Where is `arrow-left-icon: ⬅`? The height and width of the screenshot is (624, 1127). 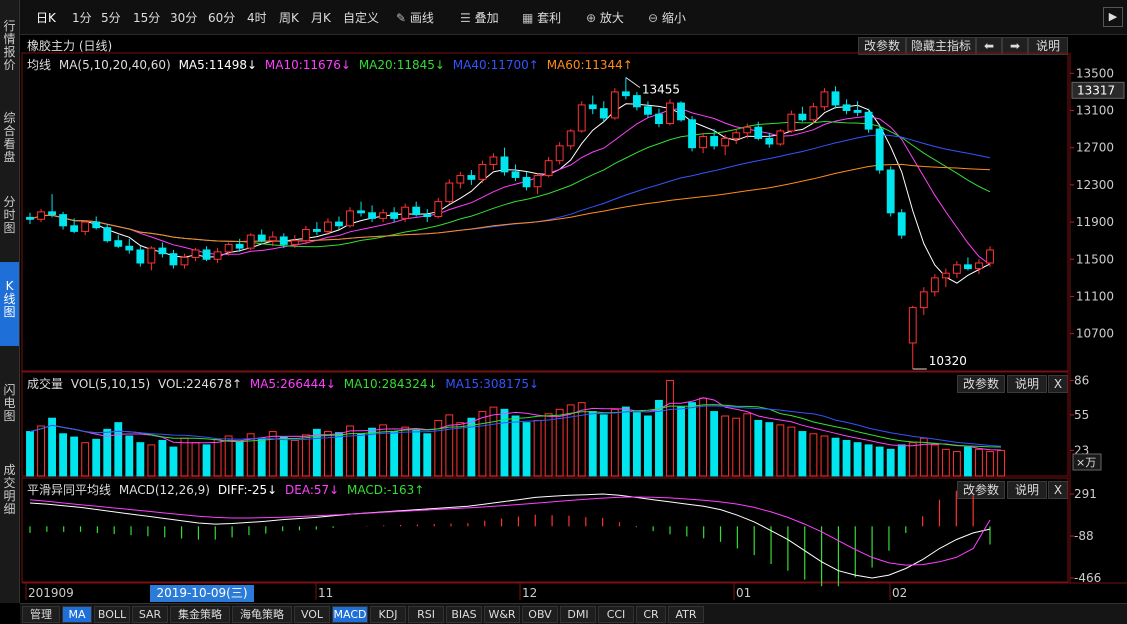 arrow-left-icon: ⬅ is located at coordinates (989, 46).